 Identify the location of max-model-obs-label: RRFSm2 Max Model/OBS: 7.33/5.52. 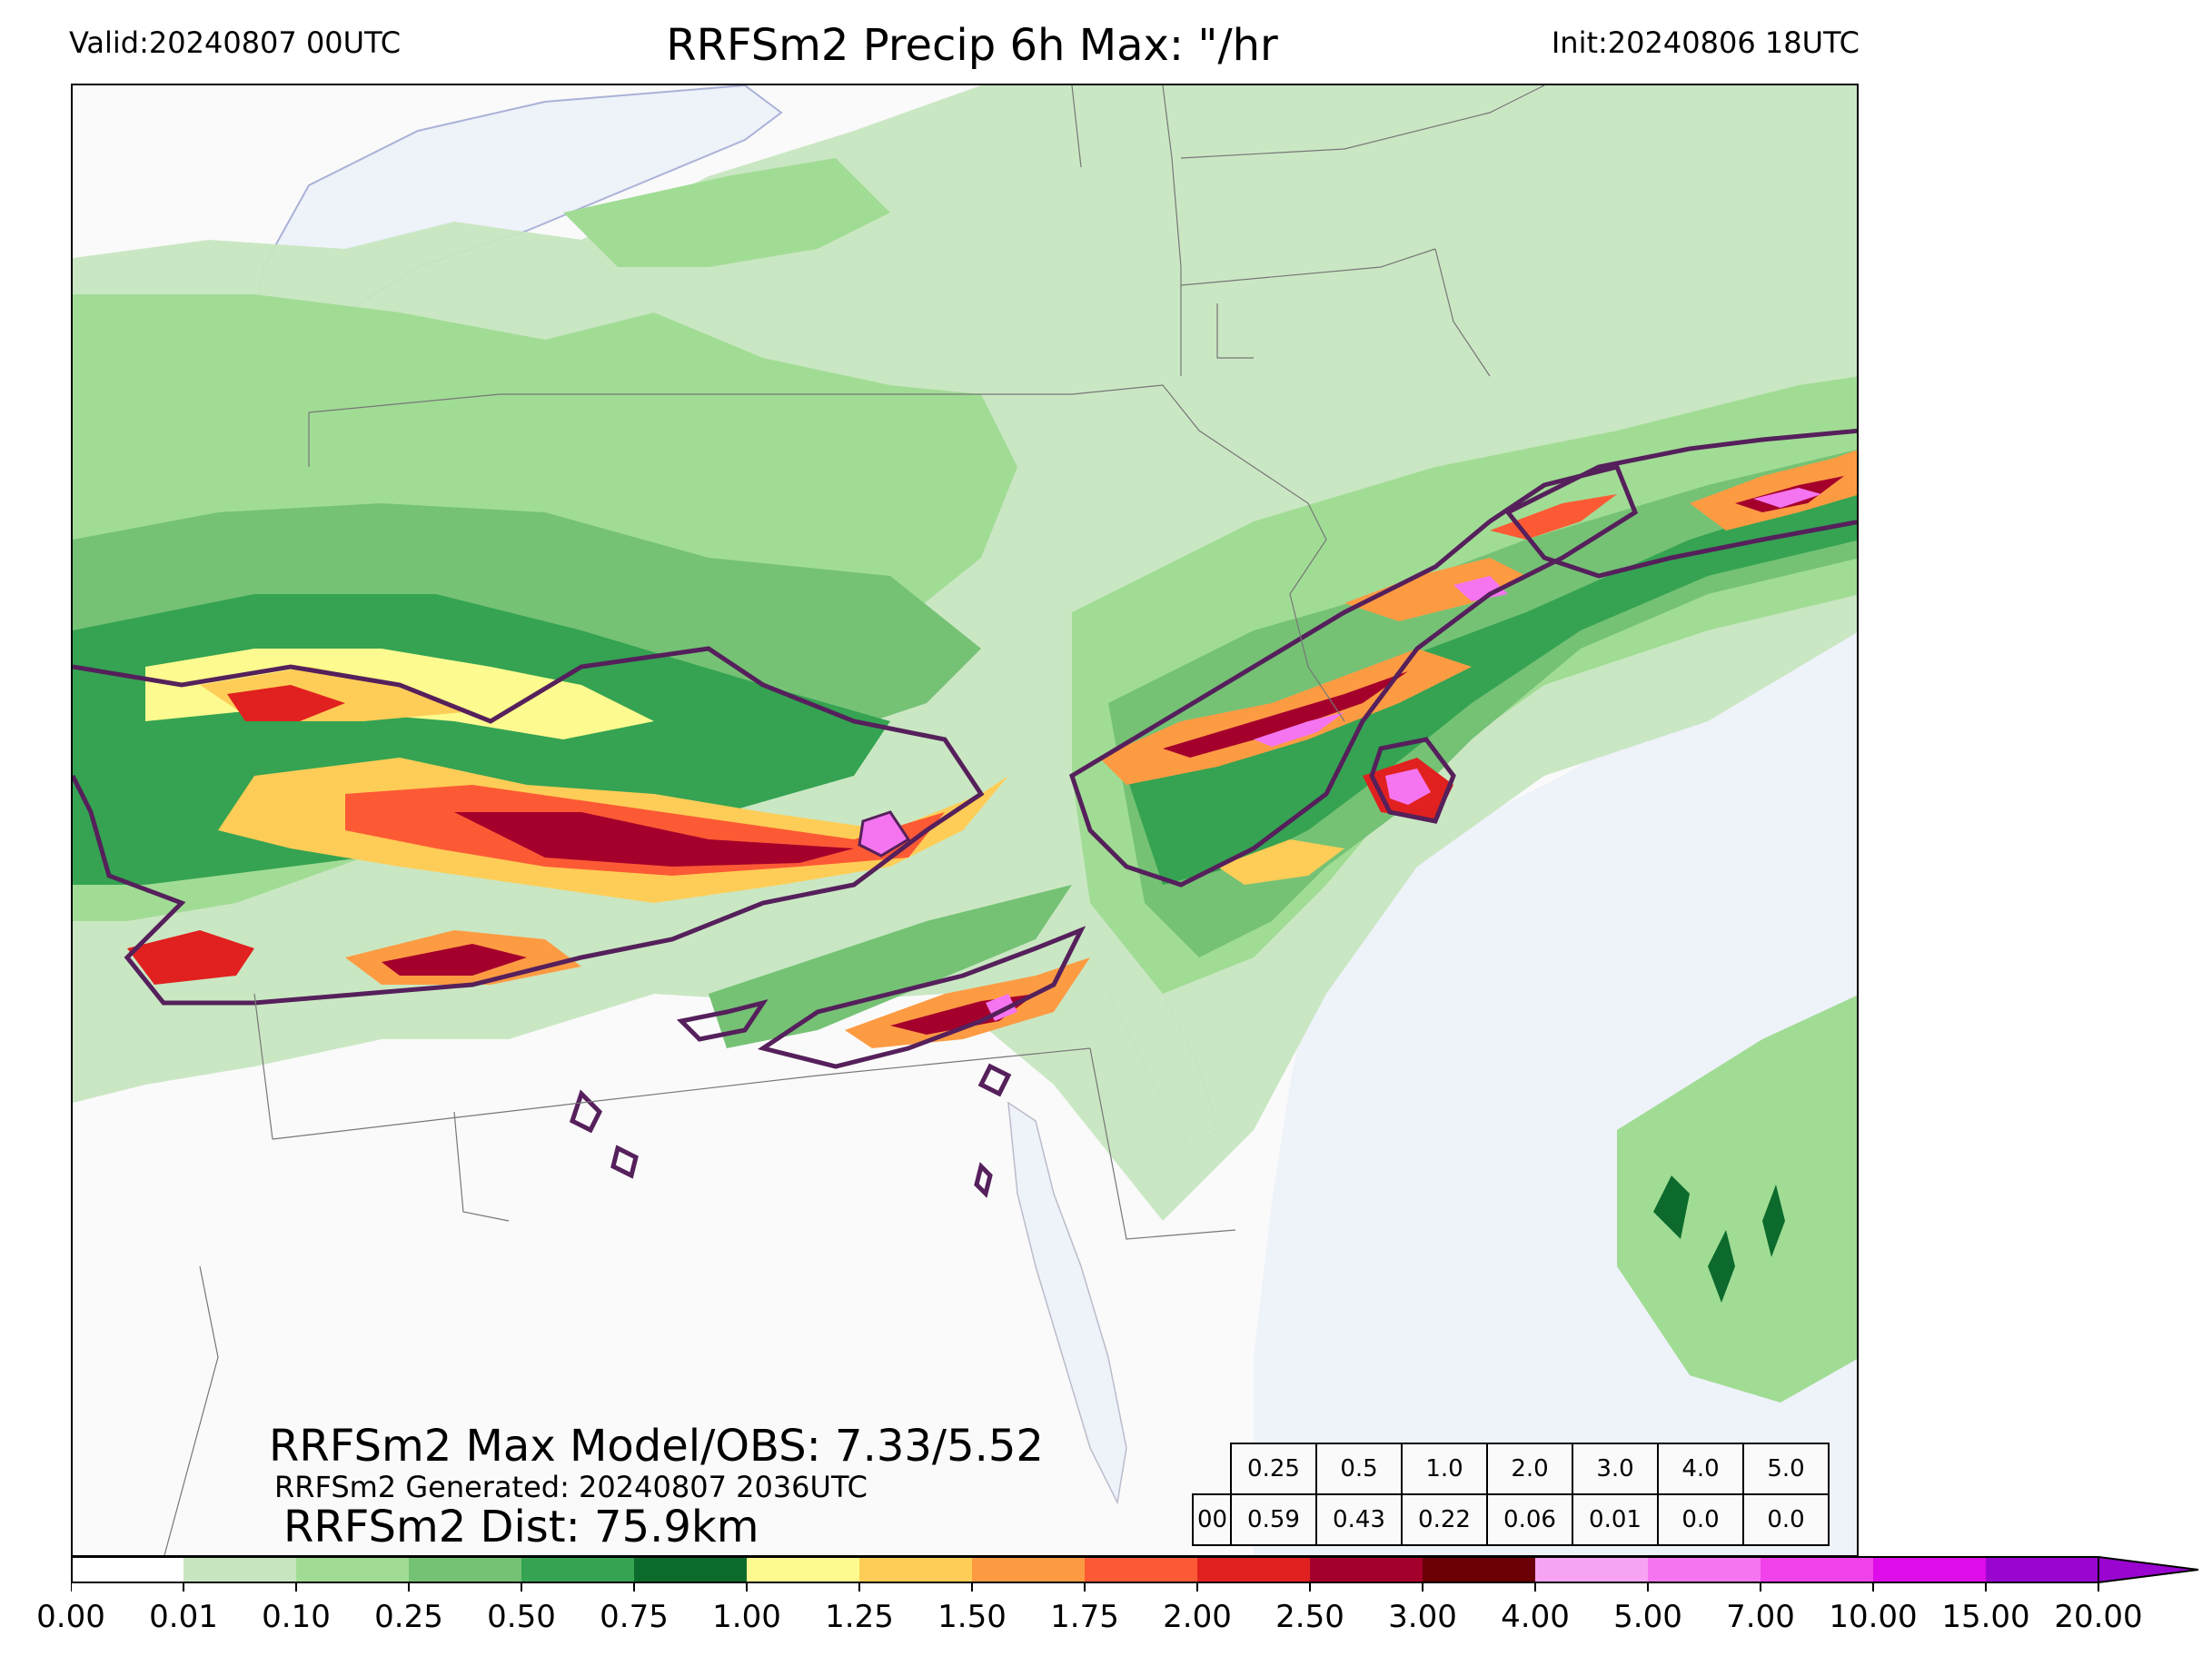
(656, 1446).